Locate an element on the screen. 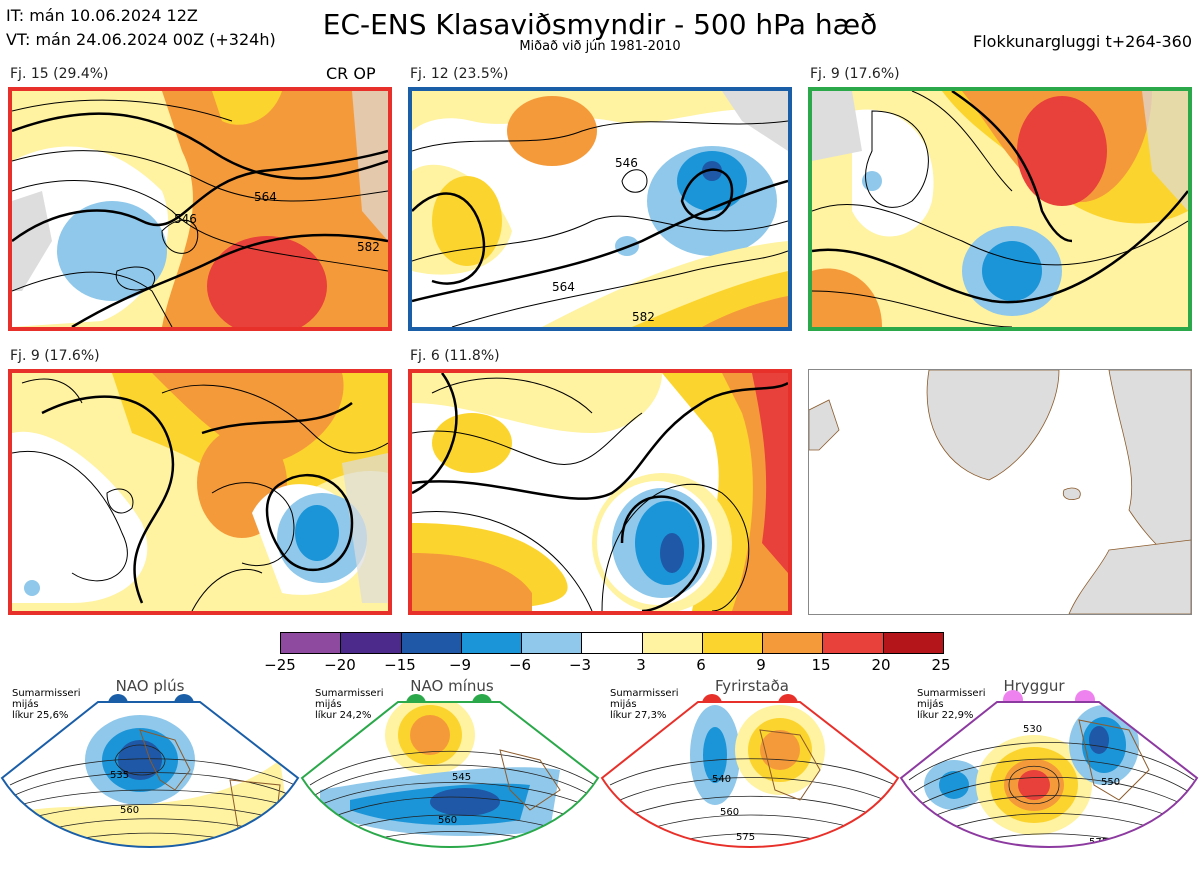  panel-5-label: Fj. 6 (11.8%) is located at coordinates (455, 356).